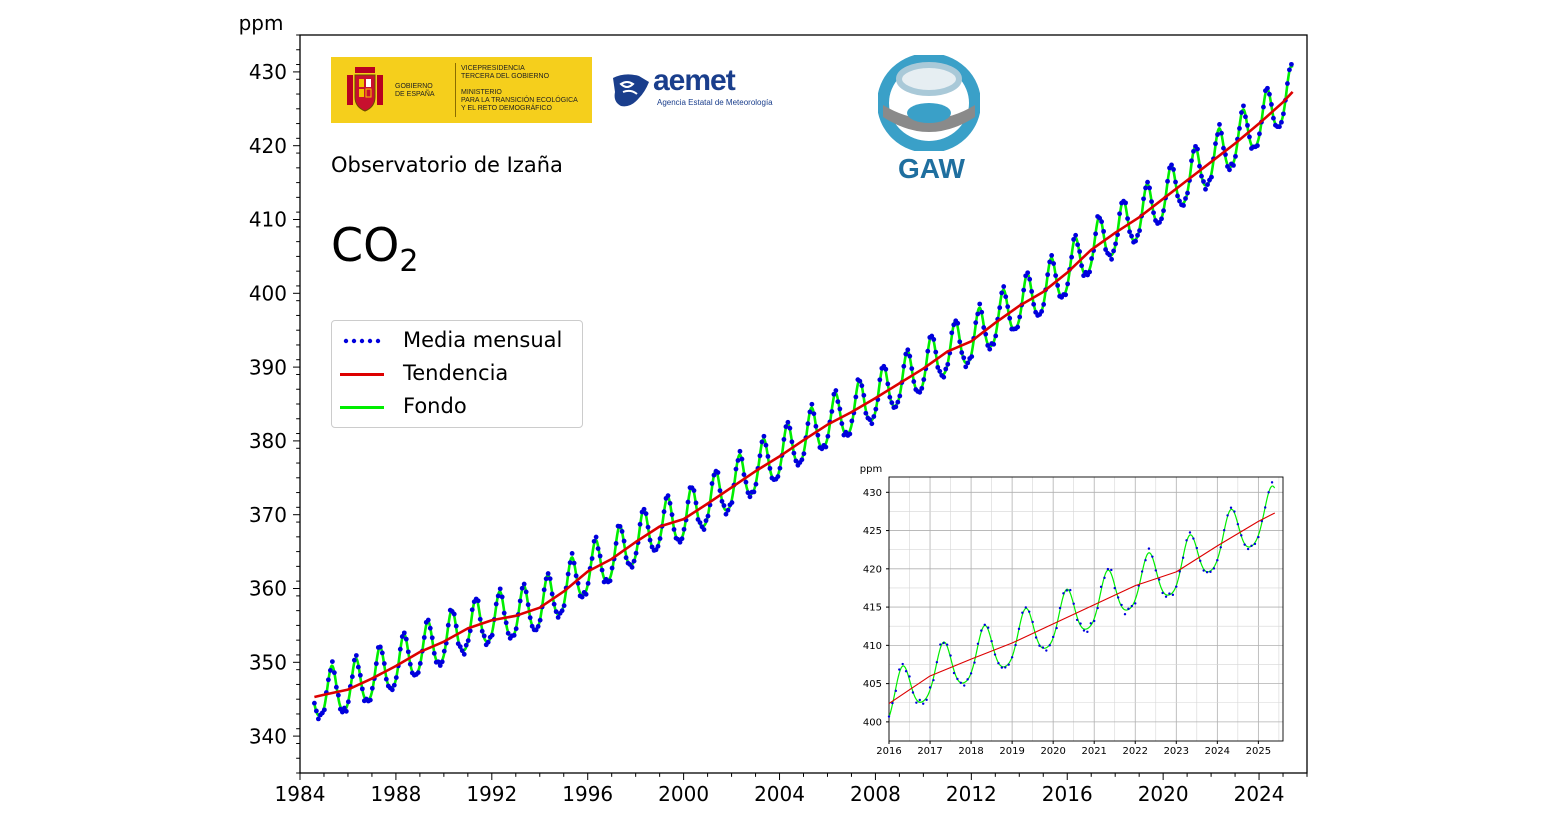 This screenshot has height=818, width=1558. I want to click on y-tick-label: 415, so click(872, 608).